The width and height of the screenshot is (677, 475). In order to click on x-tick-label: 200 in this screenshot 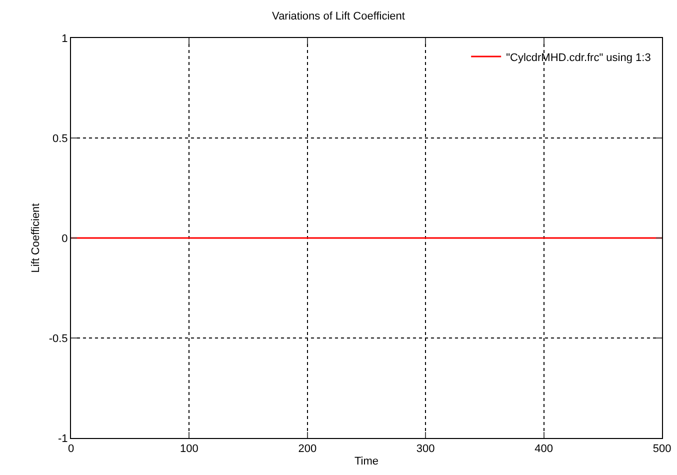, I will do `click(307, 449)`.